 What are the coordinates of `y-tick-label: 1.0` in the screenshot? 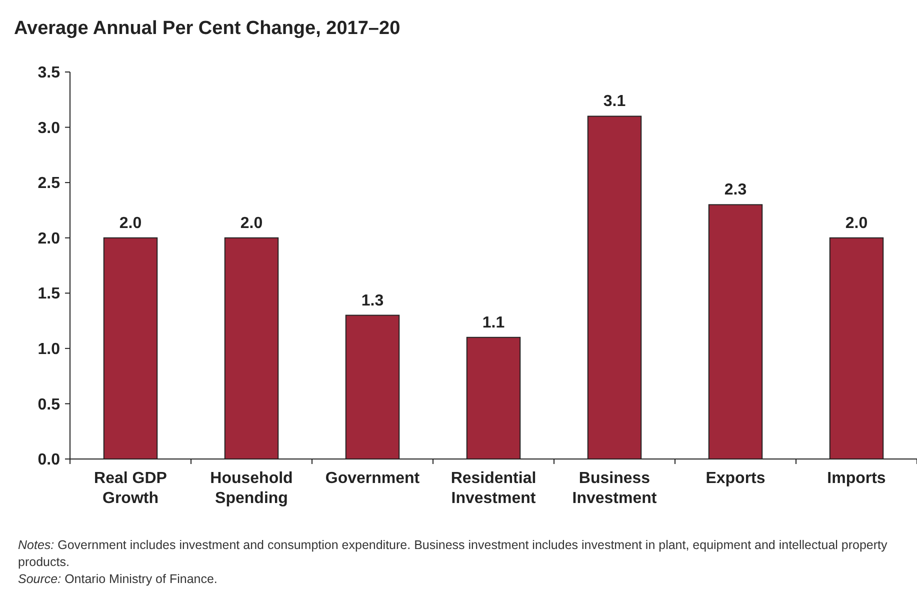 It's located at (49, 349).